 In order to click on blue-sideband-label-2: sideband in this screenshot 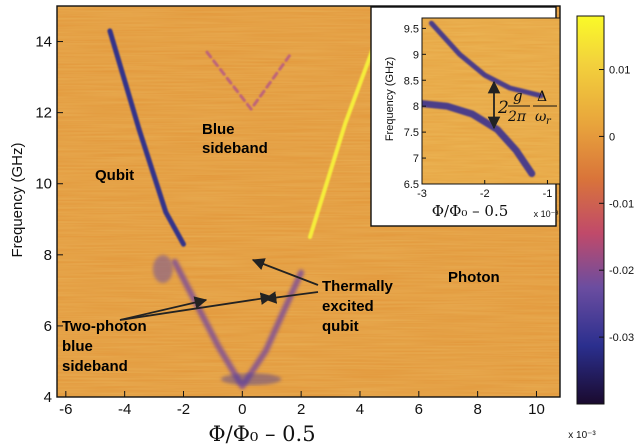, I will do `click(235, 148)`.